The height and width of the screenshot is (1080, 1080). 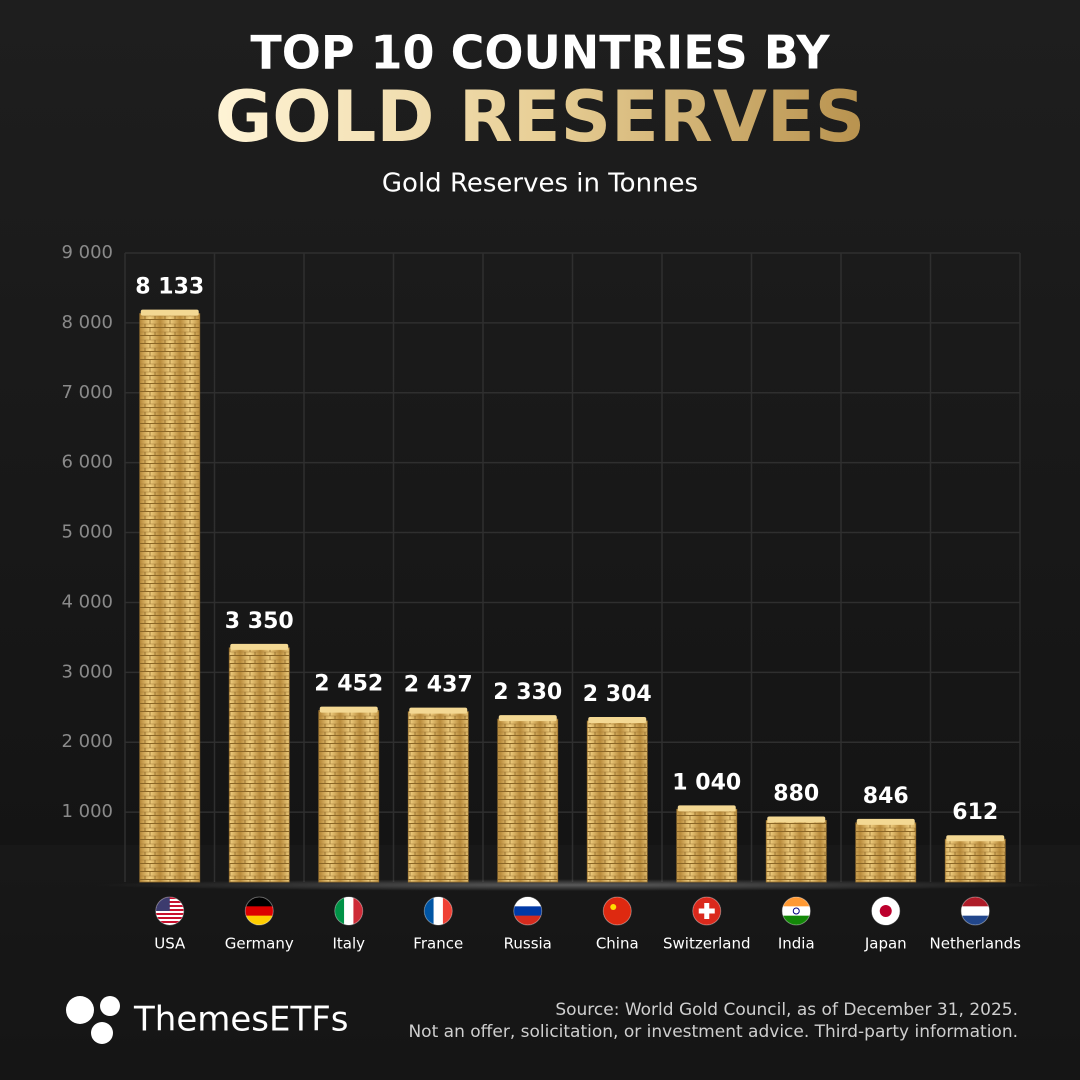 I want to click on y-tick-label: 4 000, so click(x=87, y=601).